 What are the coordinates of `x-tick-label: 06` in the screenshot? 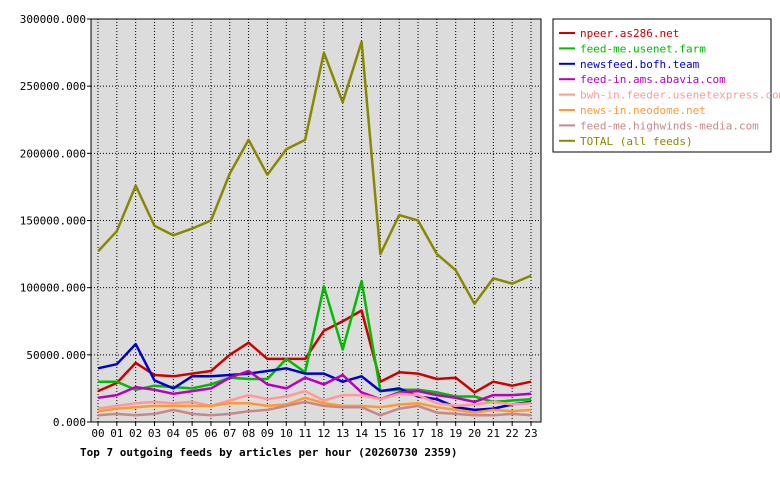 It's located at (210, 433).